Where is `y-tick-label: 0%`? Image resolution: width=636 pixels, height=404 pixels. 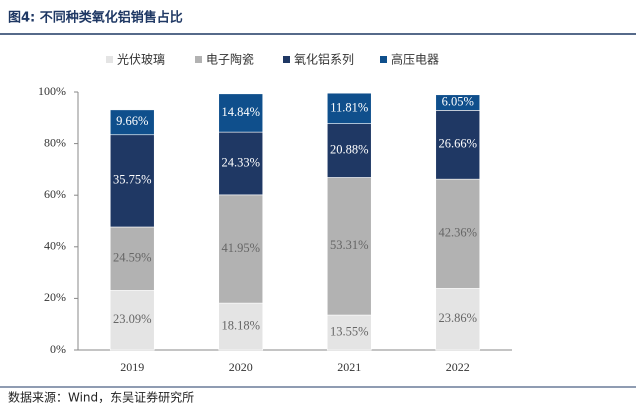
y-tick-label: 0% is located at coordinates (58, 349).